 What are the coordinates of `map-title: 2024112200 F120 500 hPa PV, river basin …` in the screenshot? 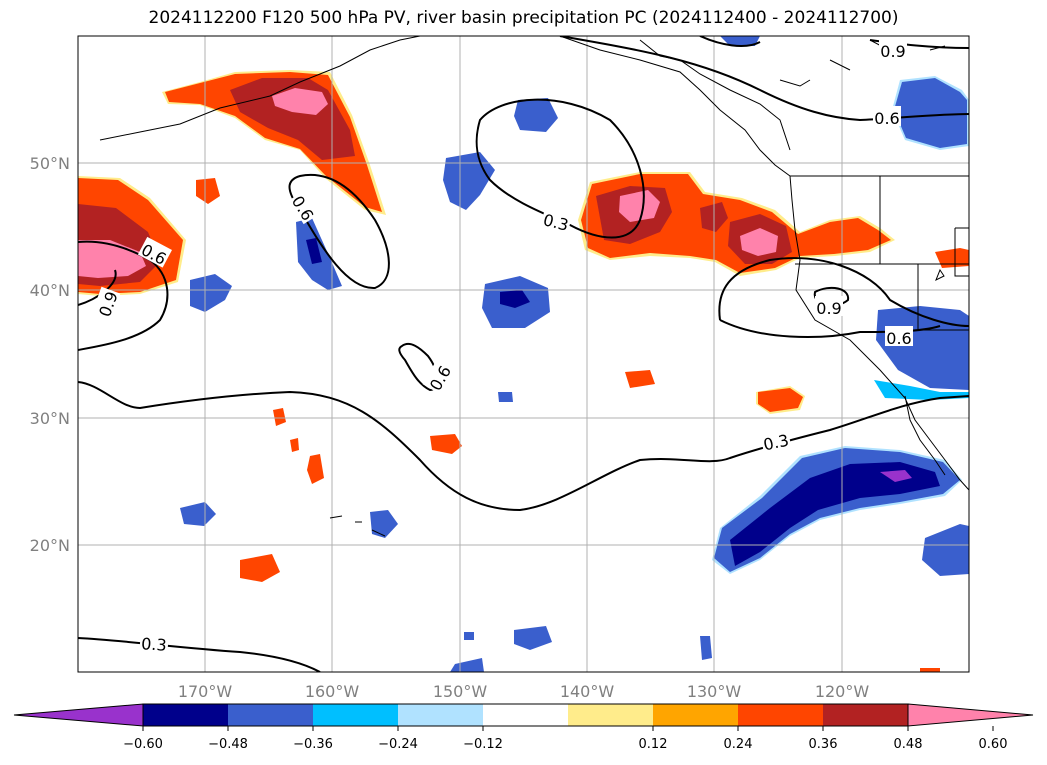 It's located at (523, 18).